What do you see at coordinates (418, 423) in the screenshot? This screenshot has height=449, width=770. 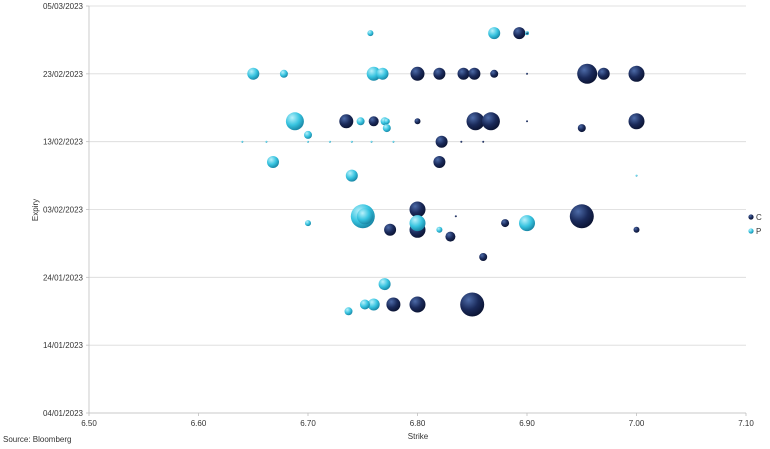 I see `x-tick-label-3: 6.80` at bounding box center [418, 423].